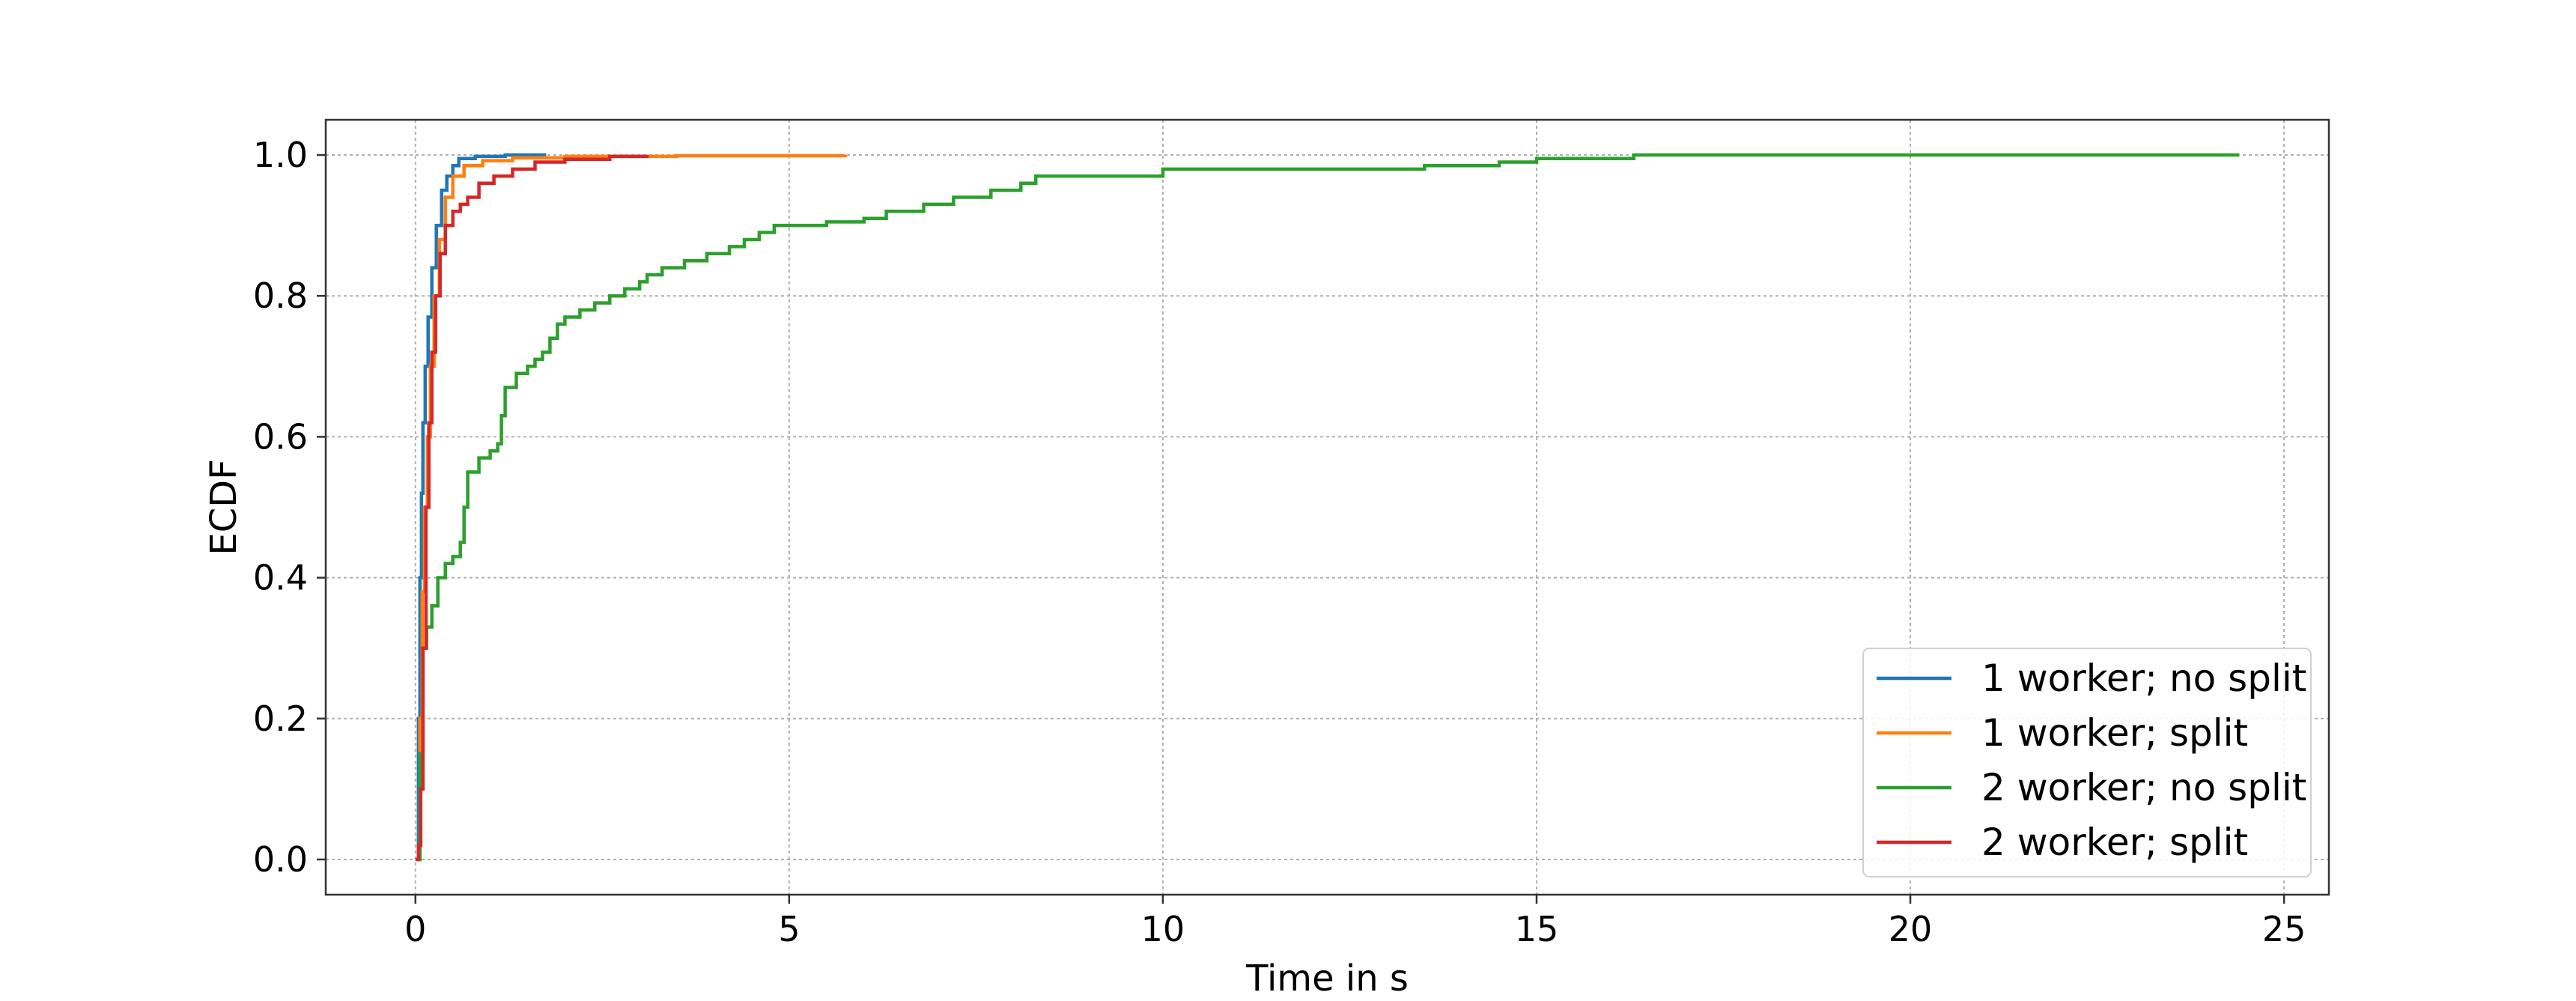 The image size is (2576, 1001). Describe the element at coordinates (415, 929) in the screenshot. I see `x-tick-label: 0` at that location.